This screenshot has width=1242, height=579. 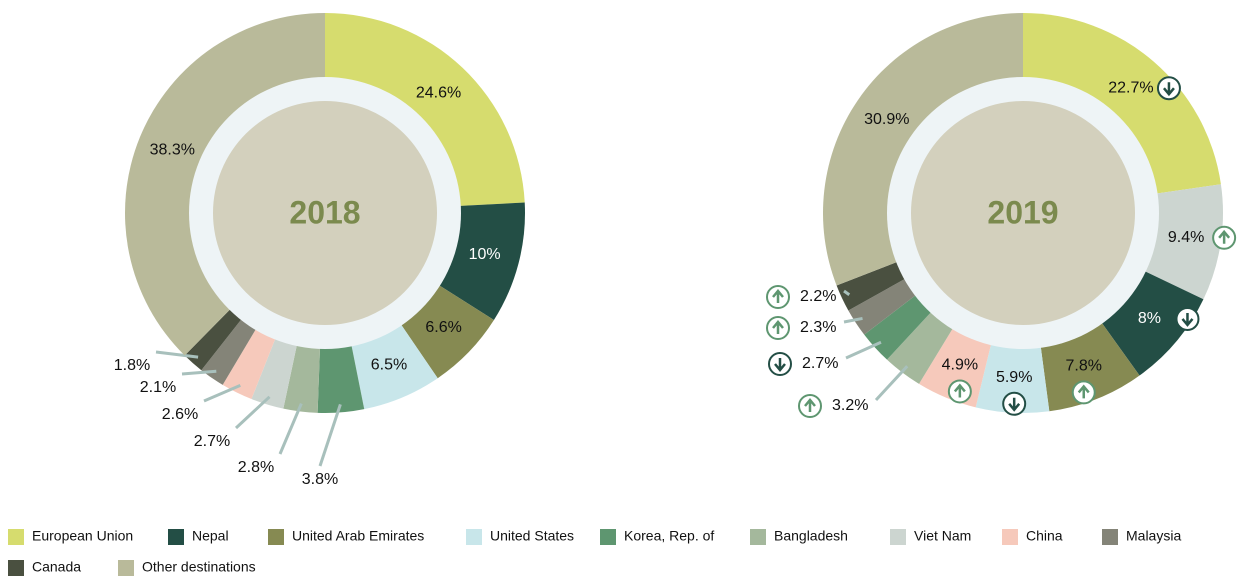 I want to click on value-label: 24.6%, so click(x=438, y=93).